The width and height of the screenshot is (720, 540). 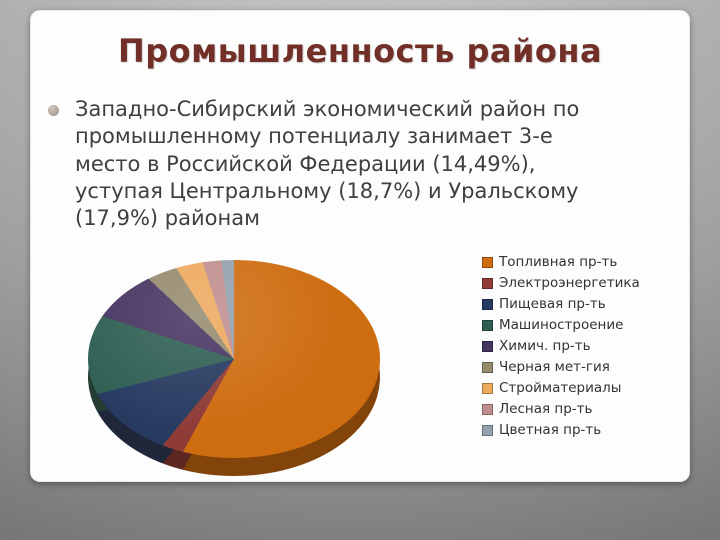 I want to click on legend-label: Машиностроение, so click(x=561, y=324).